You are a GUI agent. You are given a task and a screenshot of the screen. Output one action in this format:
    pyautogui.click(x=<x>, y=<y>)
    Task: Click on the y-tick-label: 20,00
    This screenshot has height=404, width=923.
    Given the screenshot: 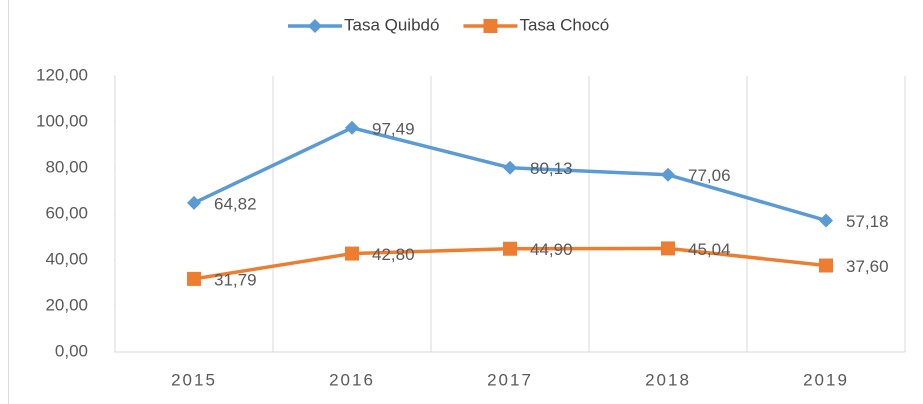 What is the action you would take?
    pyautogui.click(x=66, y=304)
    